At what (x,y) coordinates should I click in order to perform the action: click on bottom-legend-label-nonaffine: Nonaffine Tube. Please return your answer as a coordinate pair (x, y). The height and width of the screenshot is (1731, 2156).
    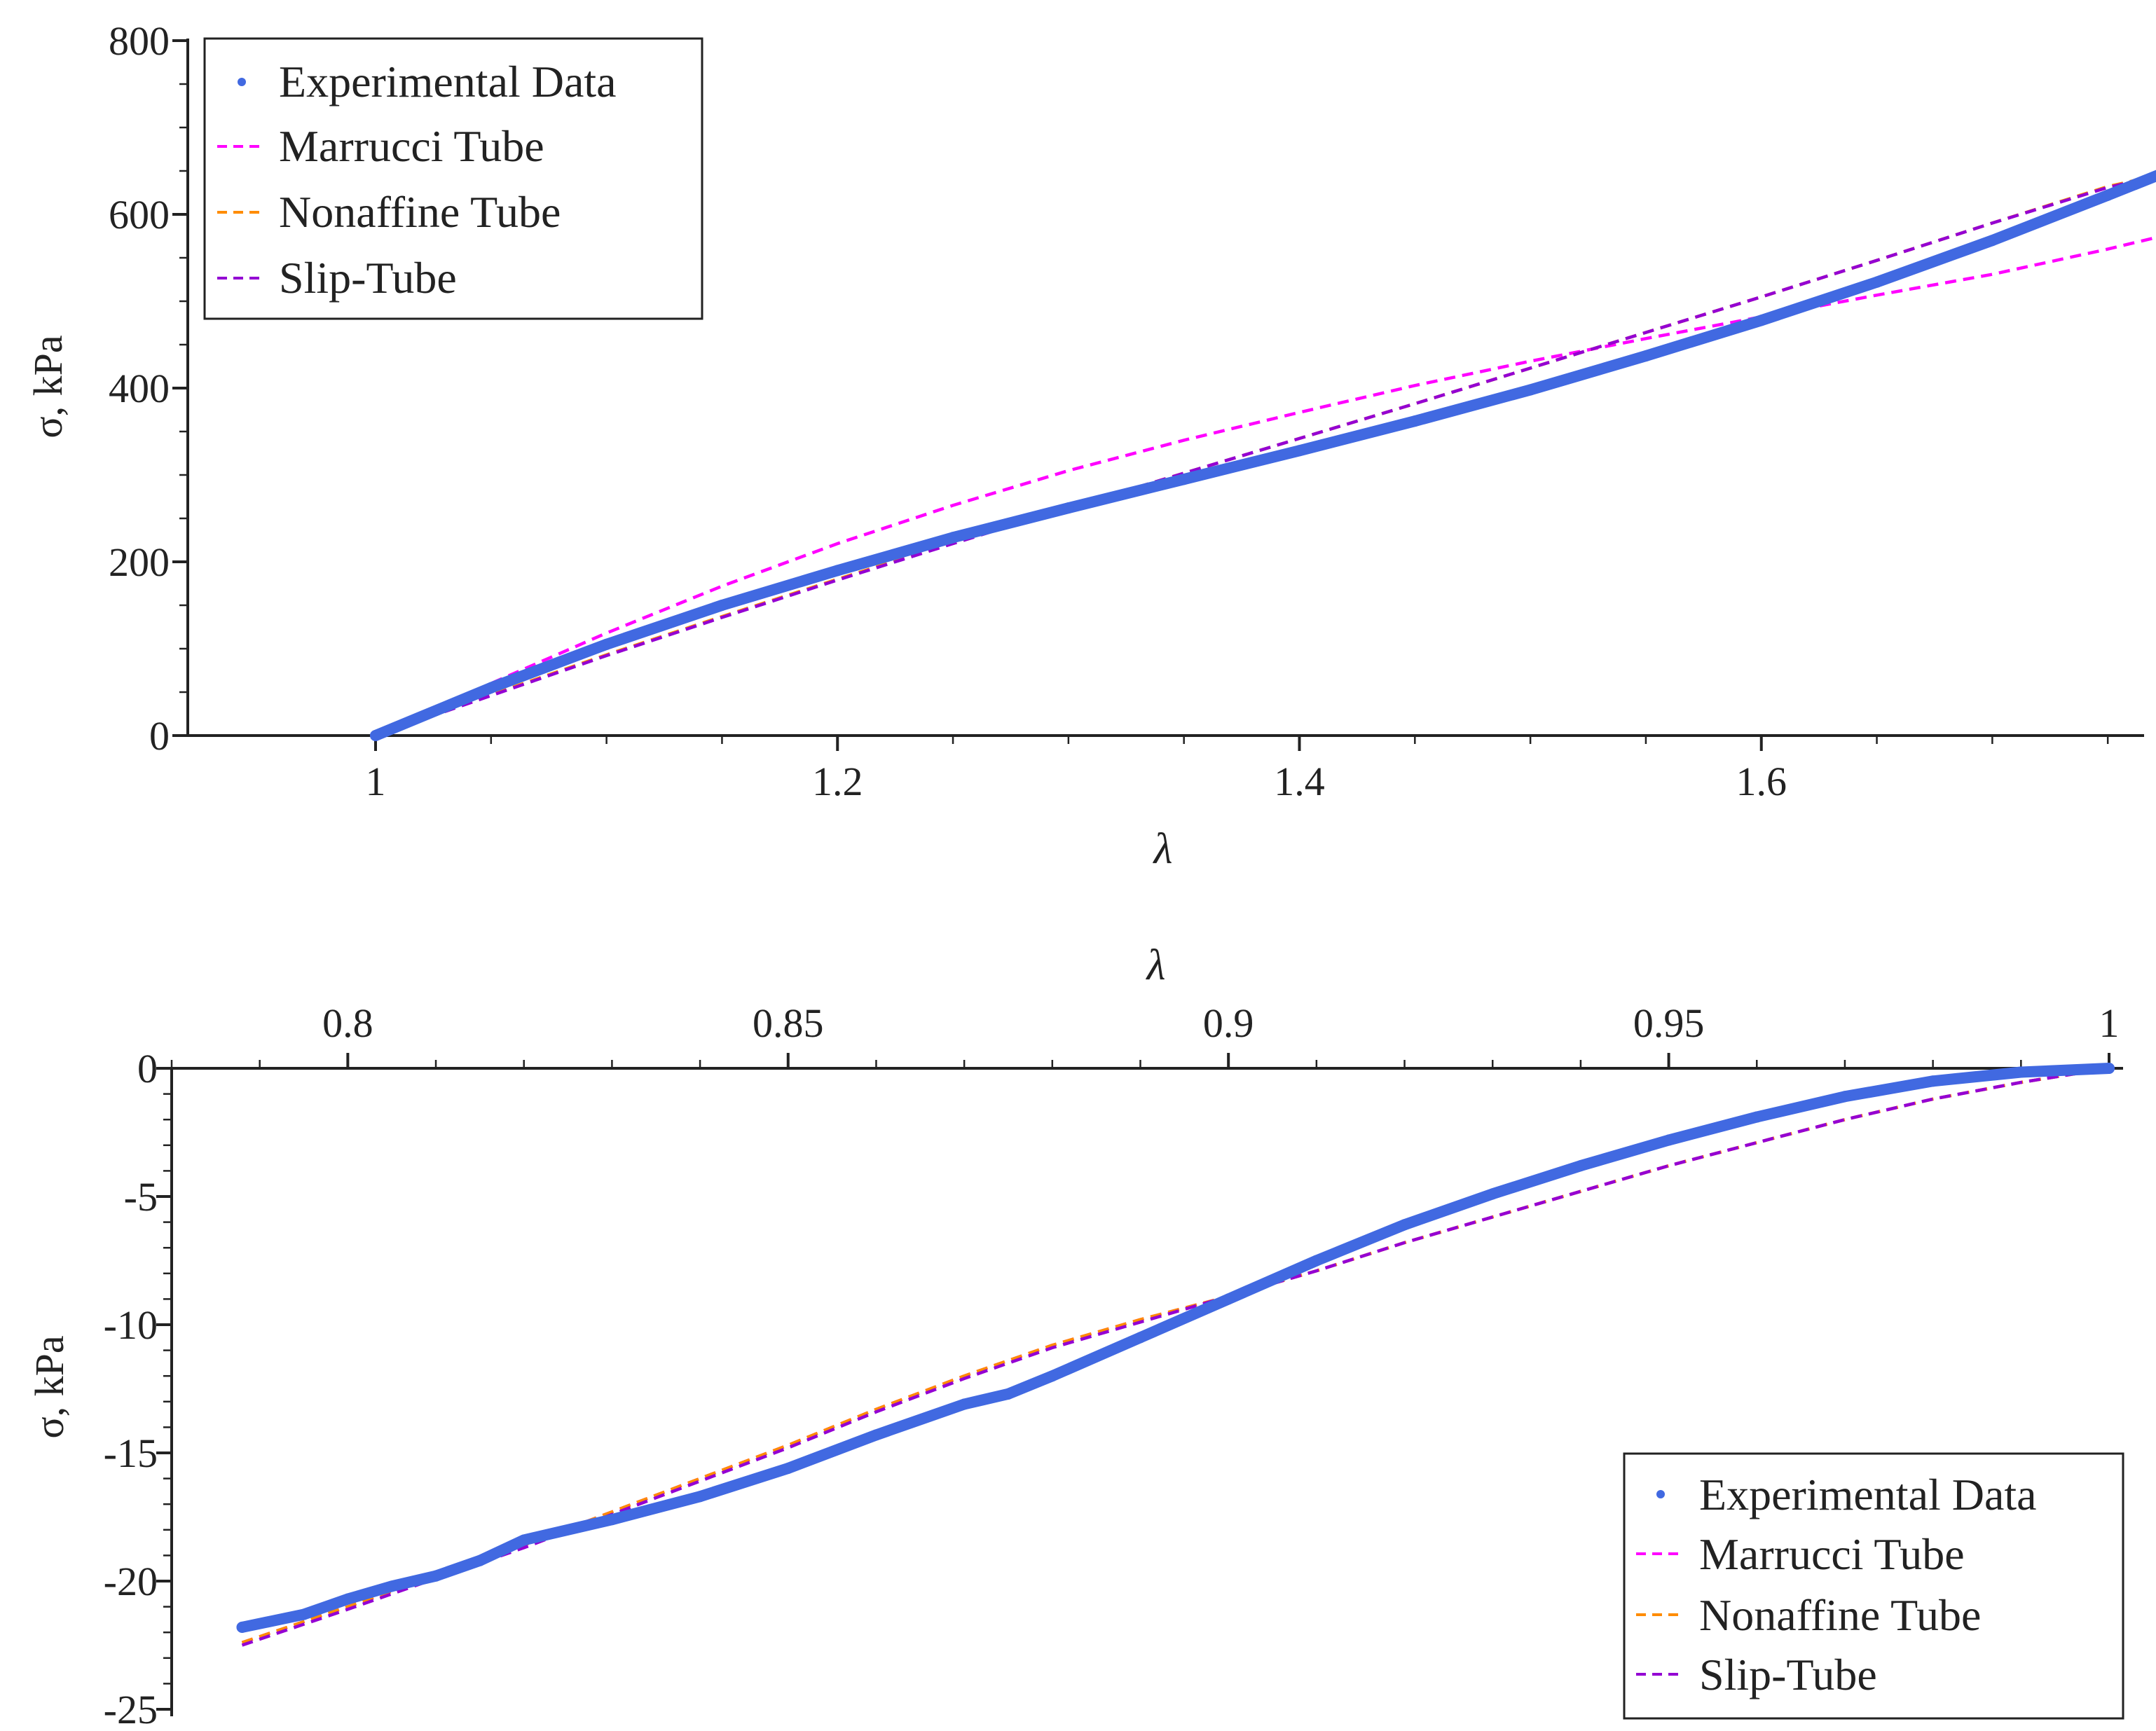
    Looking at the image, I should click on (1840, 1615).